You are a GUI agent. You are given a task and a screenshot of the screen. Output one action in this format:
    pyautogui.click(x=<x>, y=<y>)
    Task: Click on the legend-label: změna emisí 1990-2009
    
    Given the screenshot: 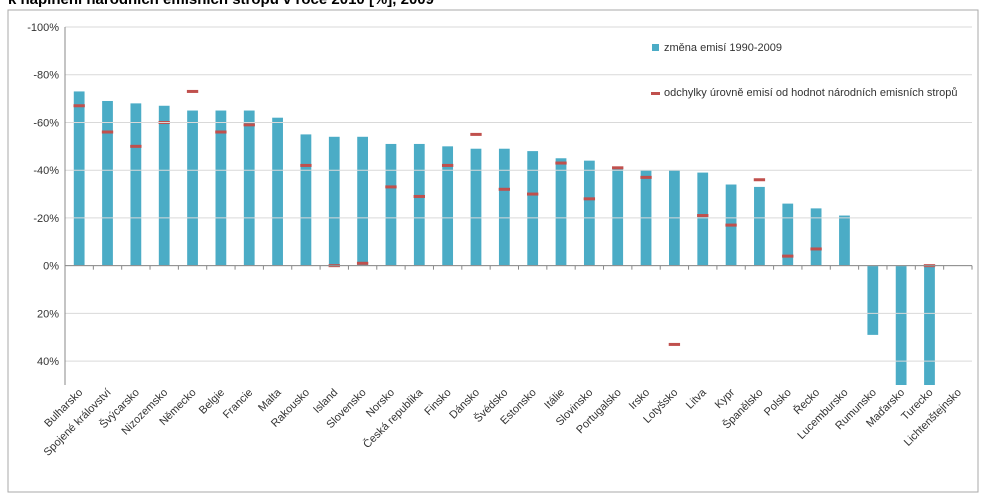 What is the action you would take?
    pyautogui.click(x=723, y=48)
    